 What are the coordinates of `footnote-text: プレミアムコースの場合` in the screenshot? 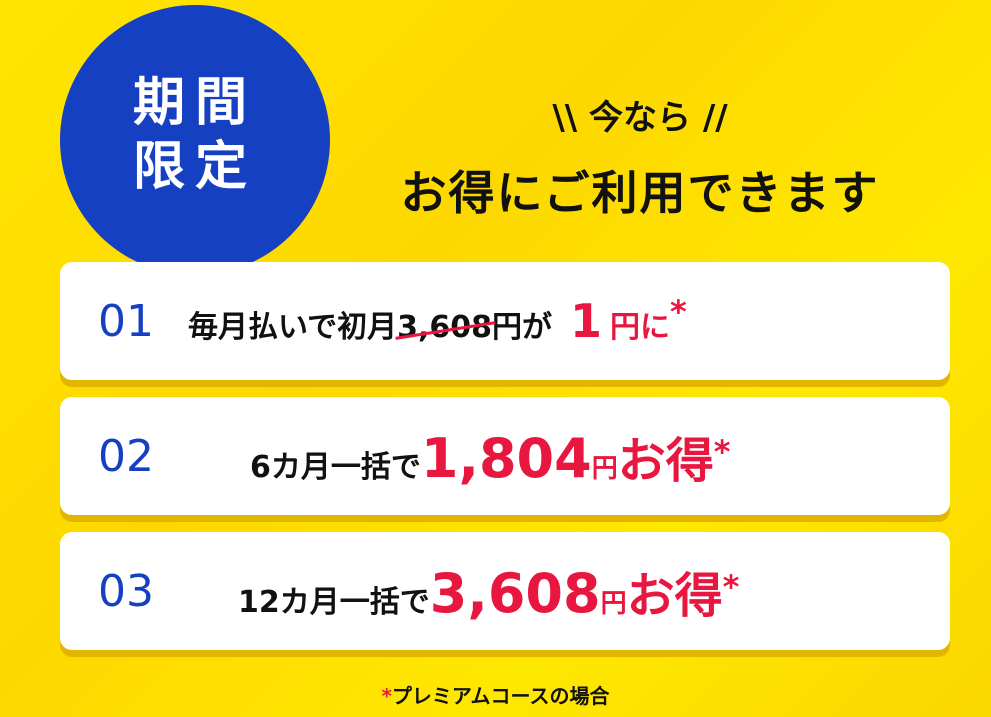 It's located at (500, 696).